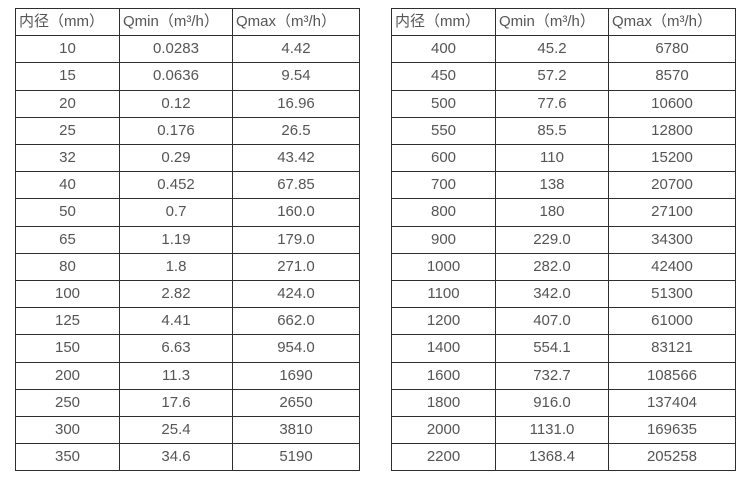 Image resolution: width=750 pixels, height=483 pixels. I want to click on table-row: 1400 554.1 83121, so click(563, 348).